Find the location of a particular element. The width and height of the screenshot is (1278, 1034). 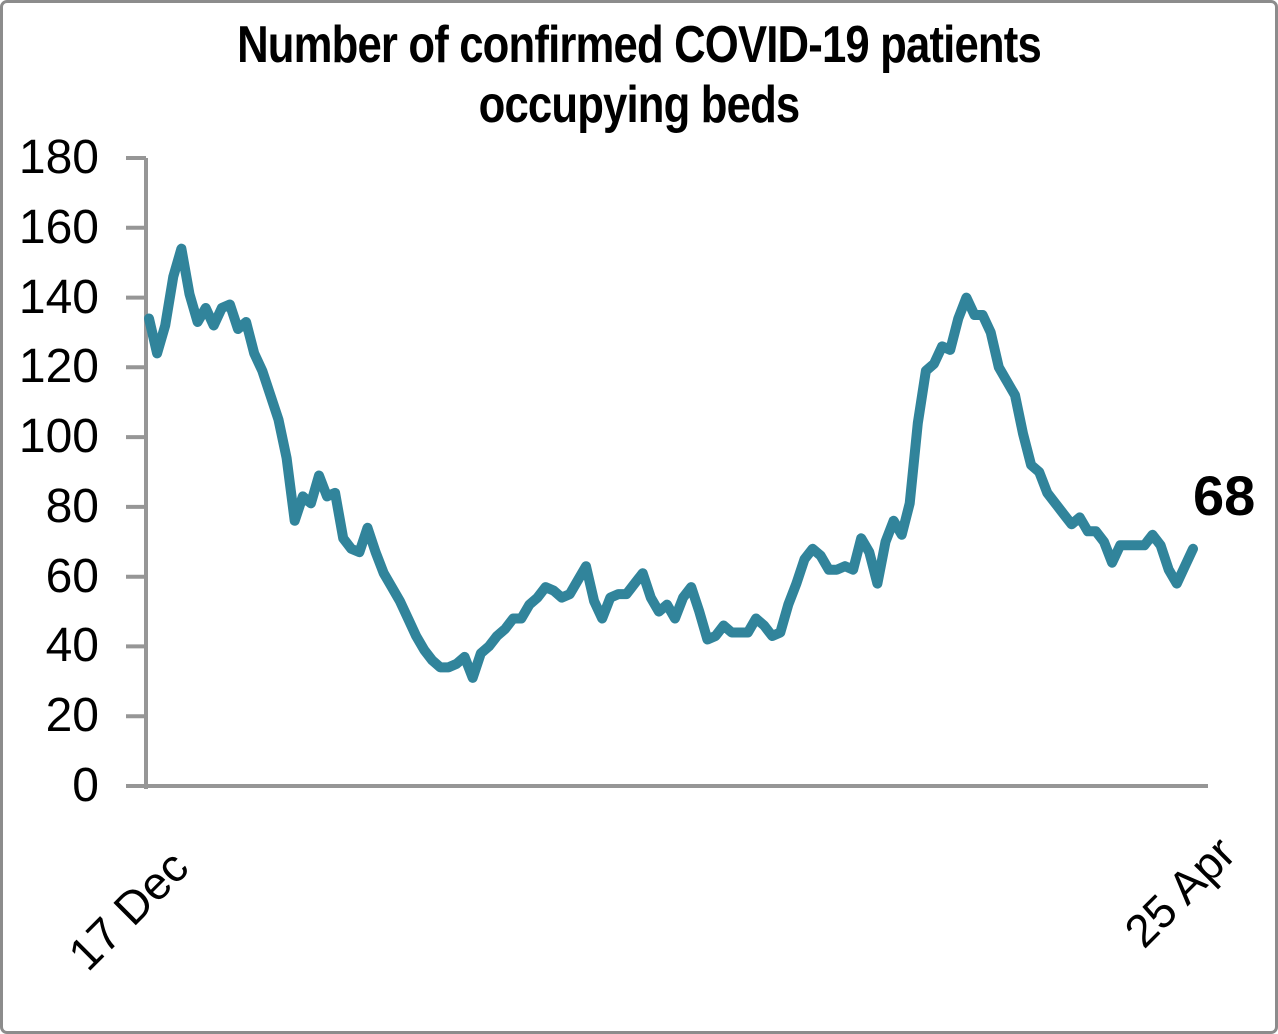

y-axis-tick-label: 160 is located at coordinates (58, 227).